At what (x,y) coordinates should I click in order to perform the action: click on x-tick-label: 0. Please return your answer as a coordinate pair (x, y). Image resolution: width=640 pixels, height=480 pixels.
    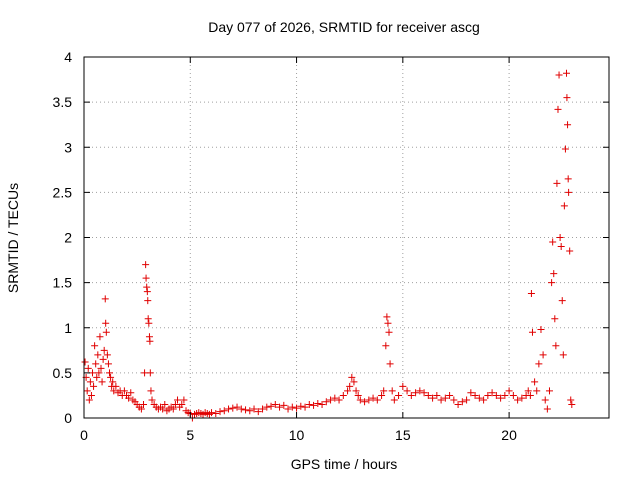
    Looking at the image, I should click on (84, 435).